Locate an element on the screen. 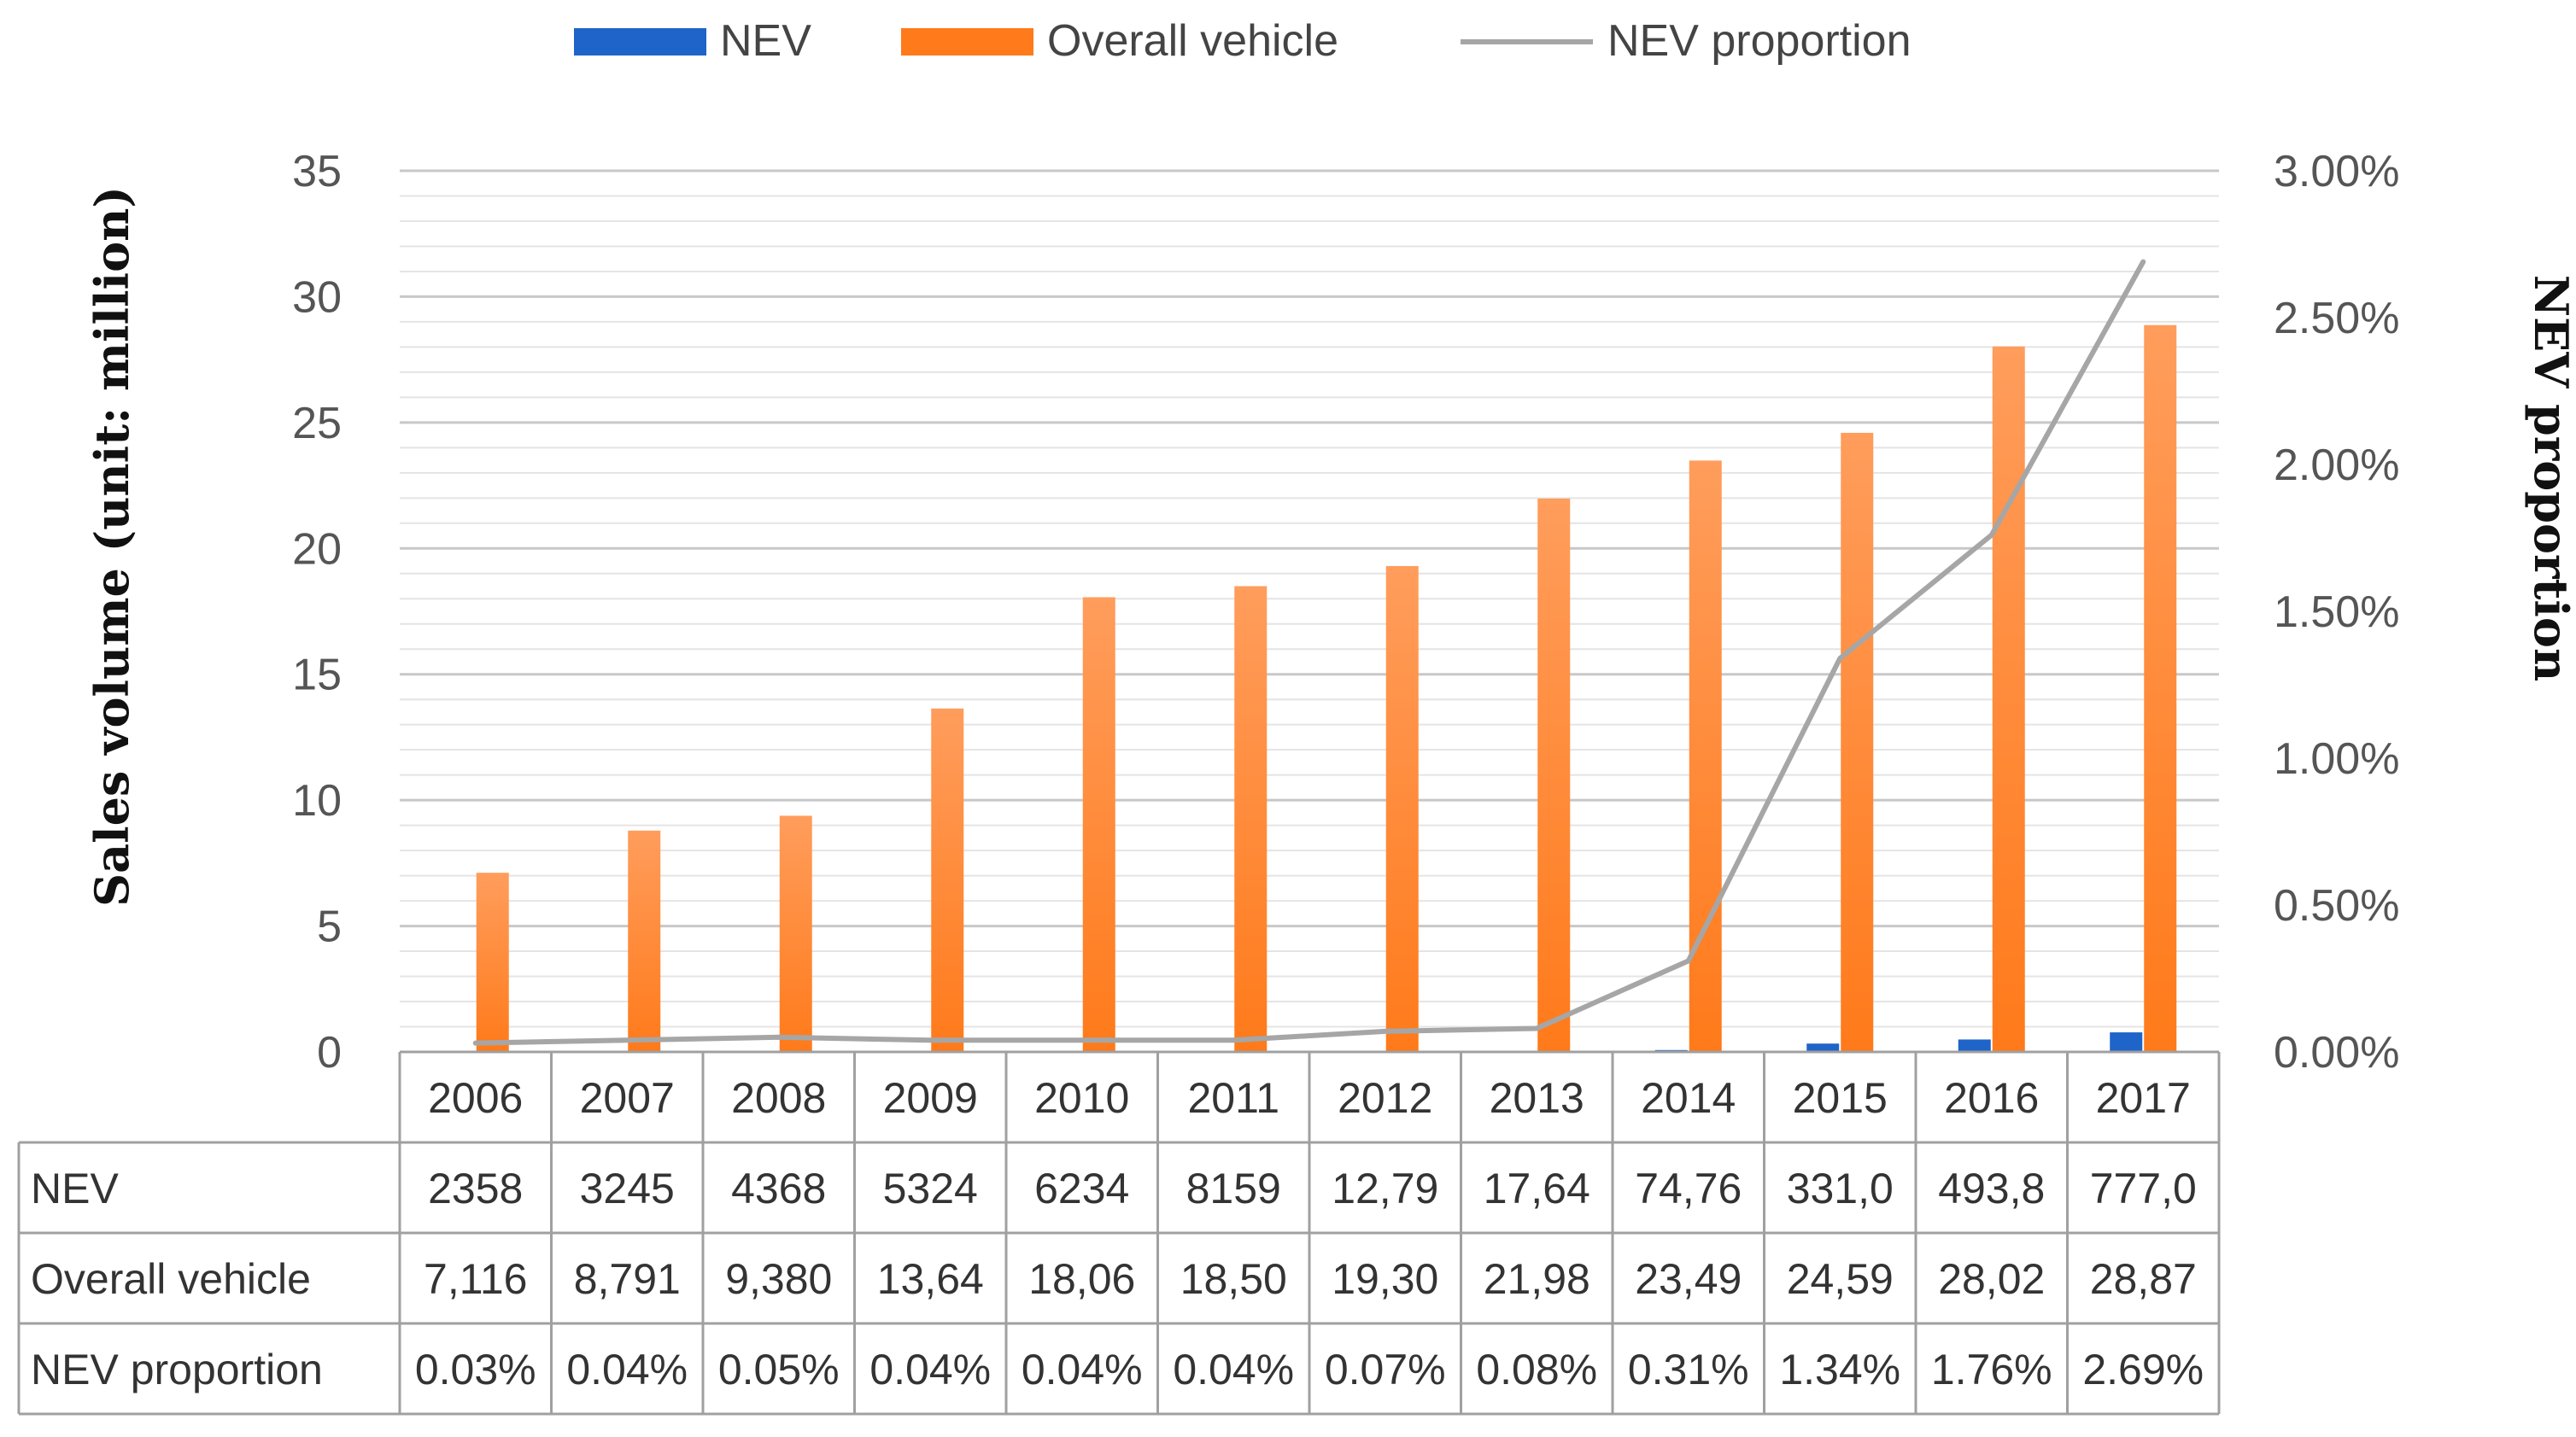  table-cell: 0.03% is located at coordinates (475, 1369).